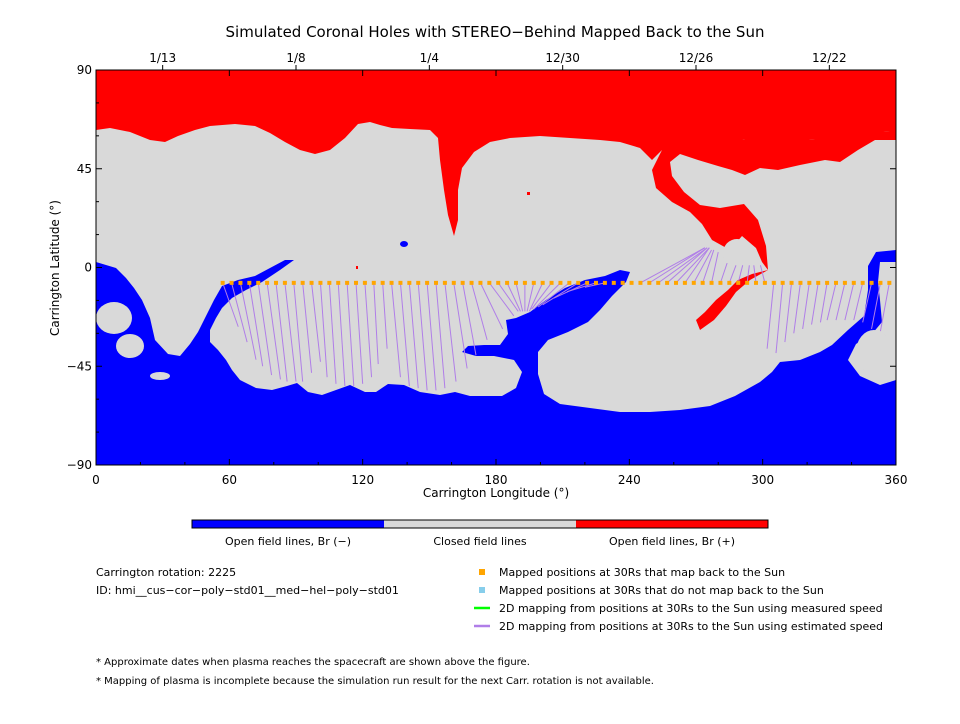 Image resolution: width=960 pixels, height=724 pixels. What do you see at coordinates (404, 244) in the screenshot?
I see `small-negative-spot` at bounding box center [404, 244].